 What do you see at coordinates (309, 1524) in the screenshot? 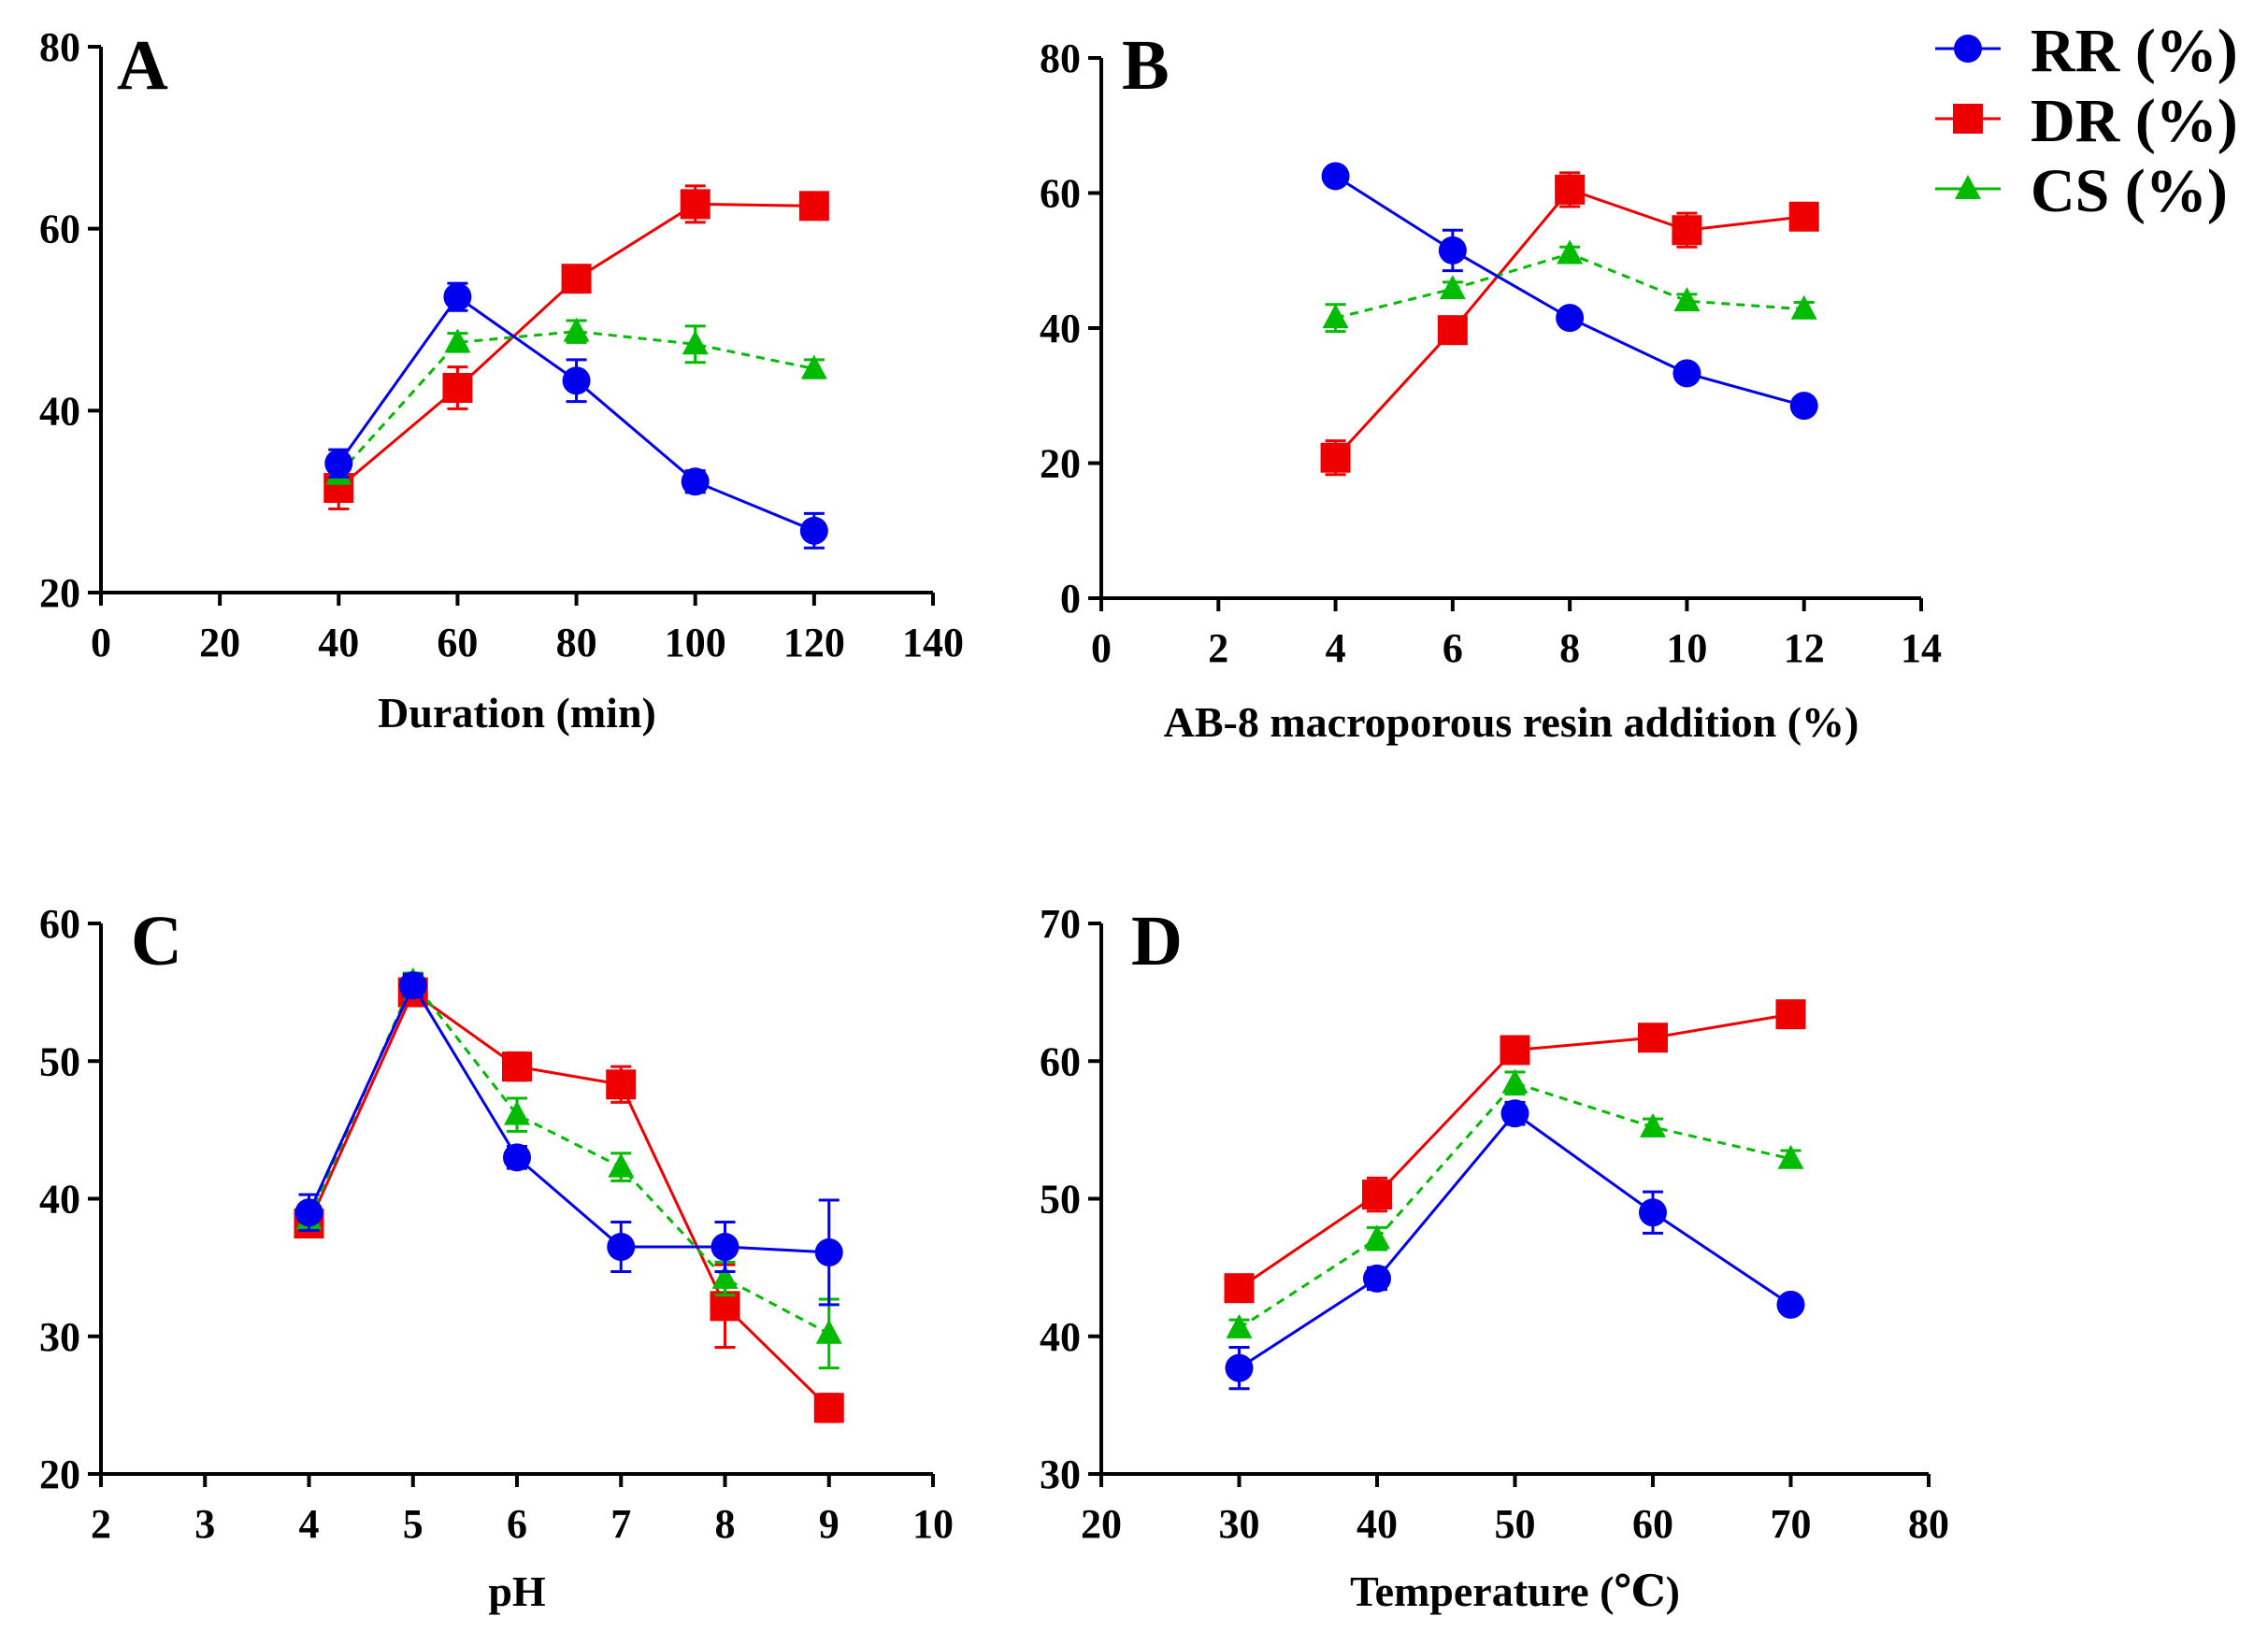
I see `x-tick-label: 4` at bounding box center [309, 1524].